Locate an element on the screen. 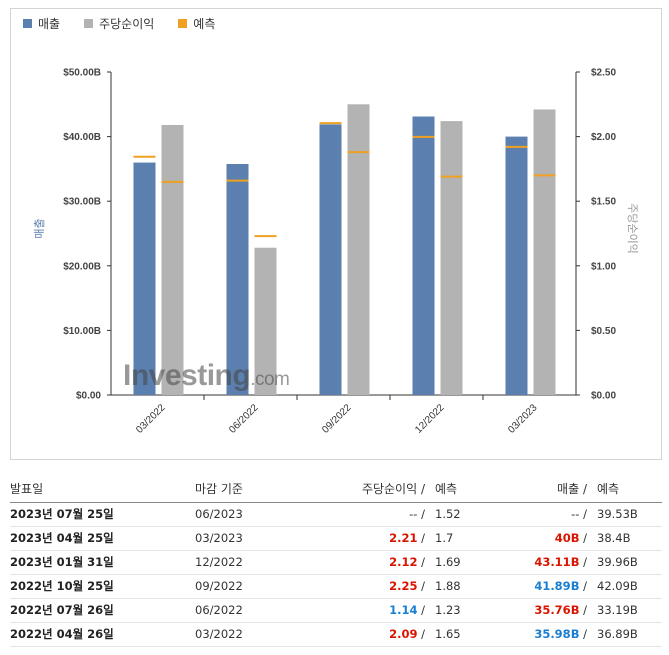 The width and height of the screenshot is (669, 655). eps-value: 1.14 is located at coordinates (403, 610).